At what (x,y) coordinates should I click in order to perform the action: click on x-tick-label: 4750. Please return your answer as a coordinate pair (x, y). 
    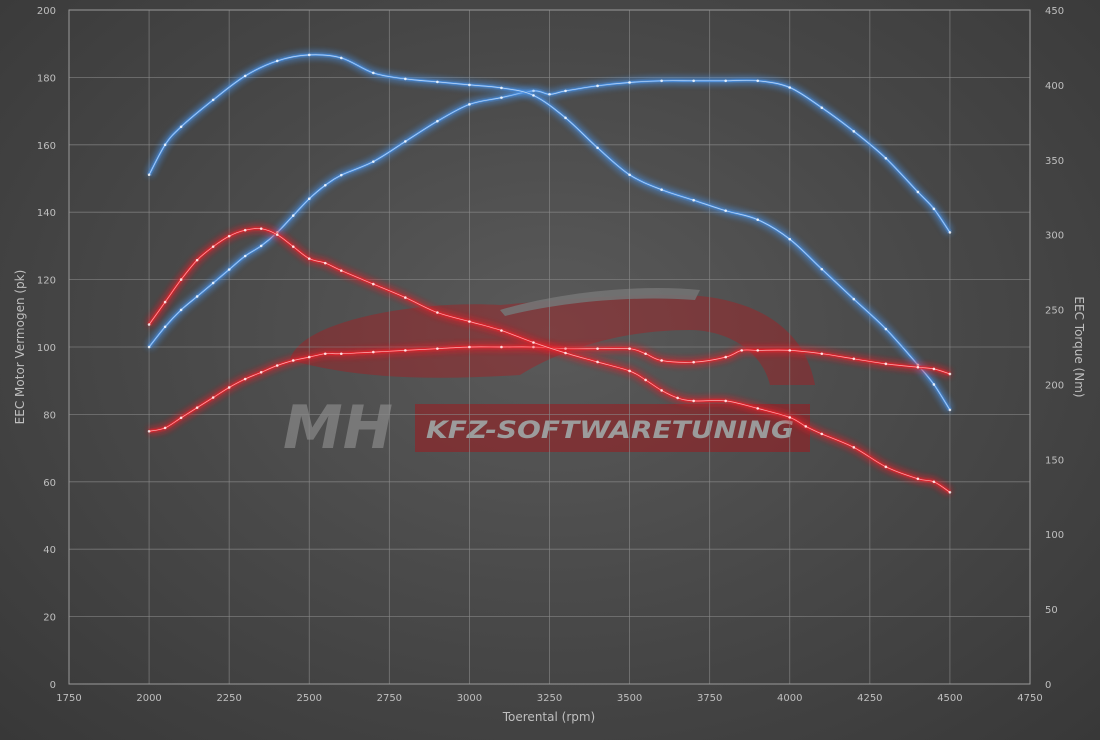
    Looking at the image, I should click on (1029, 698).